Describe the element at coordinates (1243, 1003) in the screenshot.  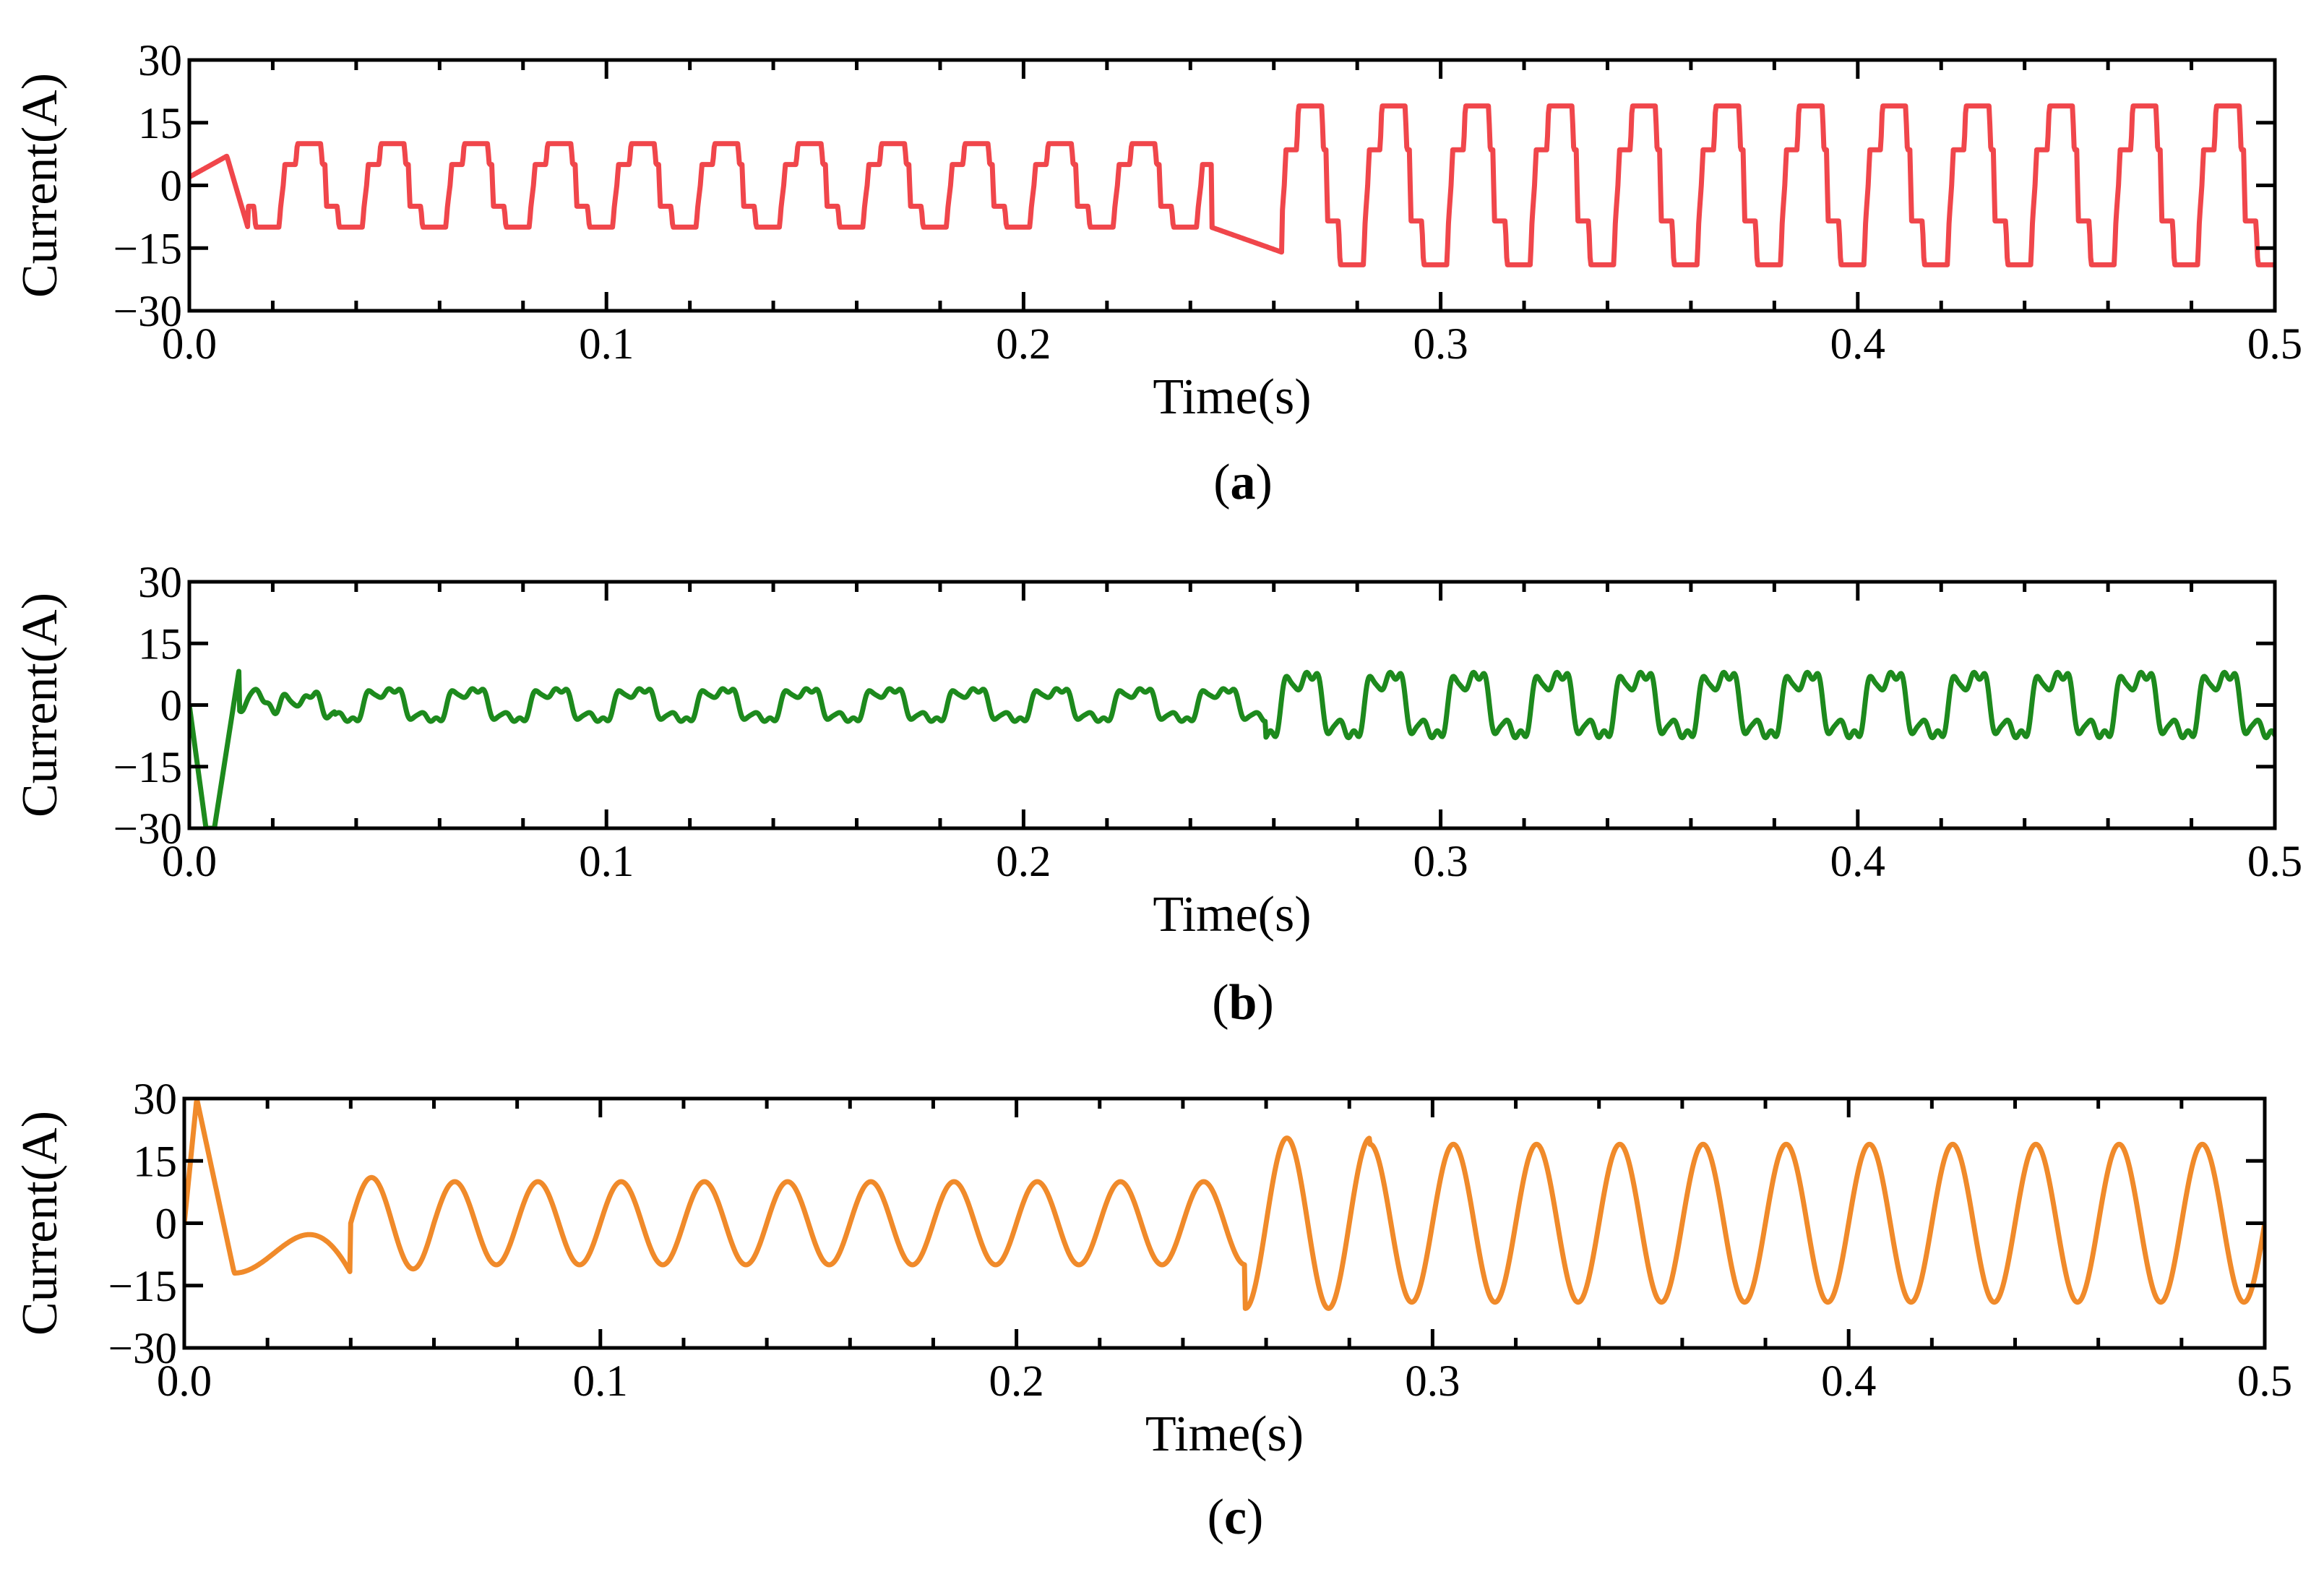
I see `panel-caption: (b)` at that location.